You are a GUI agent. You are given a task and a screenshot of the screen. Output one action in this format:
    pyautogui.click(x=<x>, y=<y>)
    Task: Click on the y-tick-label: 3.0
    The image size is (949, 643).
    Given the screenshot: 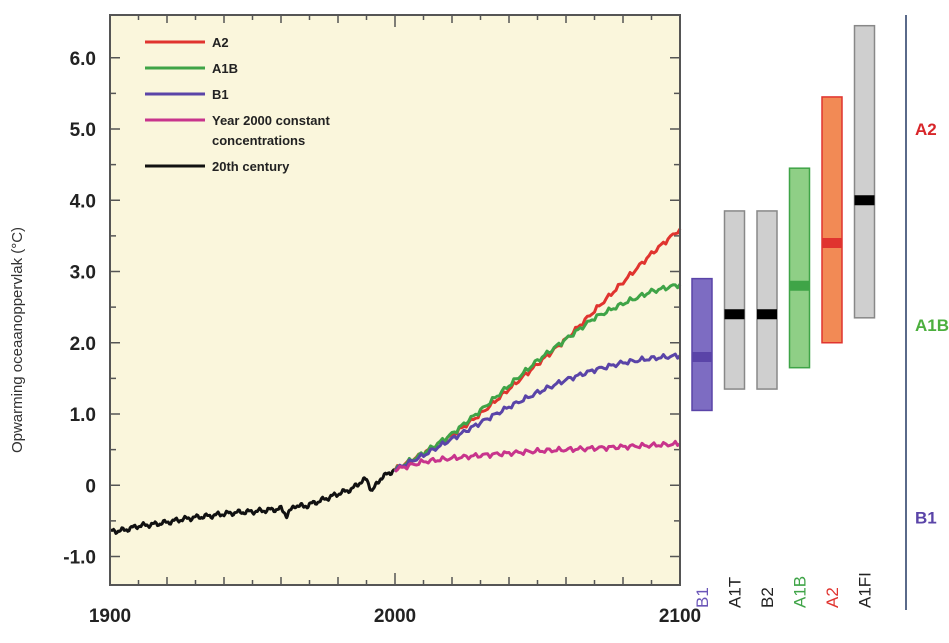 What is the action you would take?
    pyautogui.click(x=83, y=273)
    